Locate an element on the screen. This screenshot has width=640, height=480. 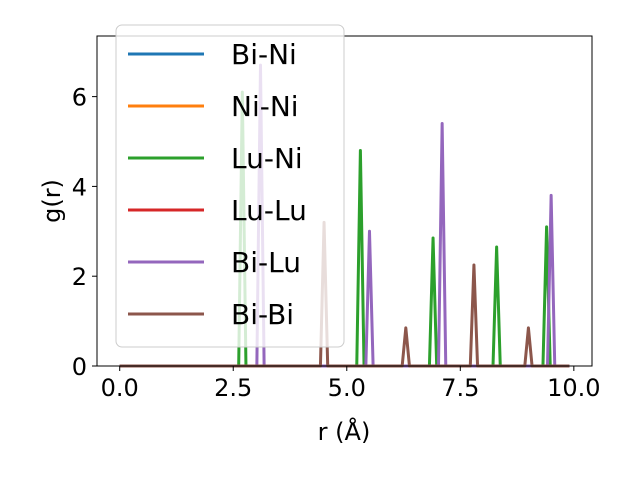
x-axis: 0.0 2.5 5.0 7.5 10.0 is located at coordinates (351, 384).